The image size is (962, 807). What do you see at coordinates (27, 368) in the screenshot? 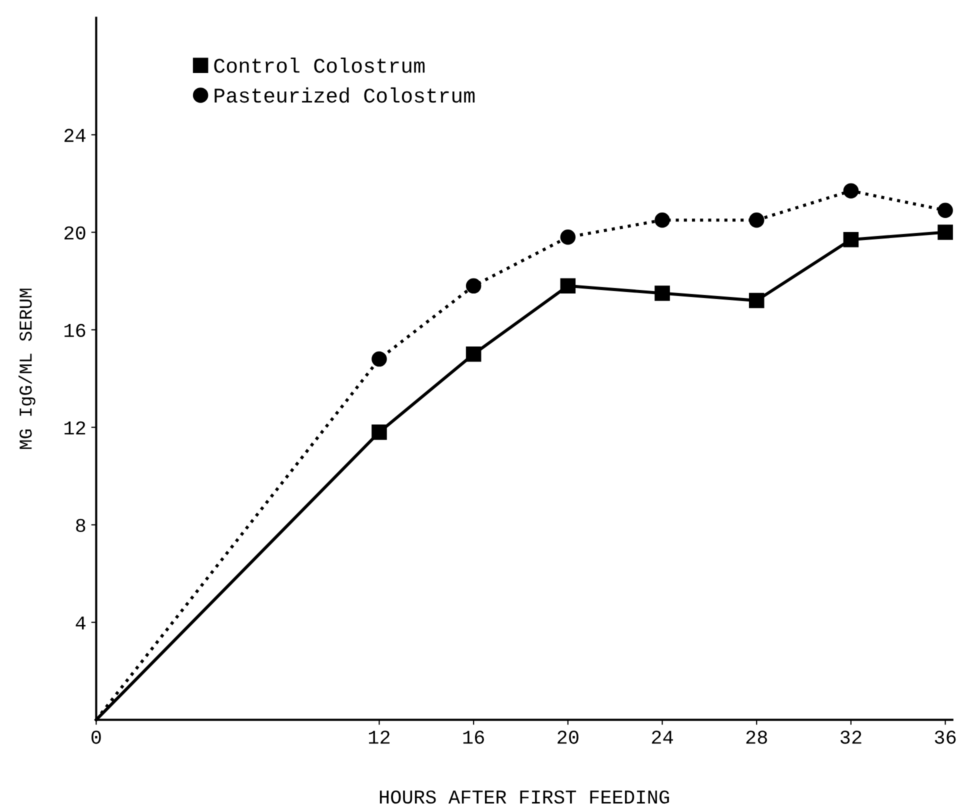
I see `y-axis-title: MG IgG/ML SERUM` at bounding box center [27, 368].